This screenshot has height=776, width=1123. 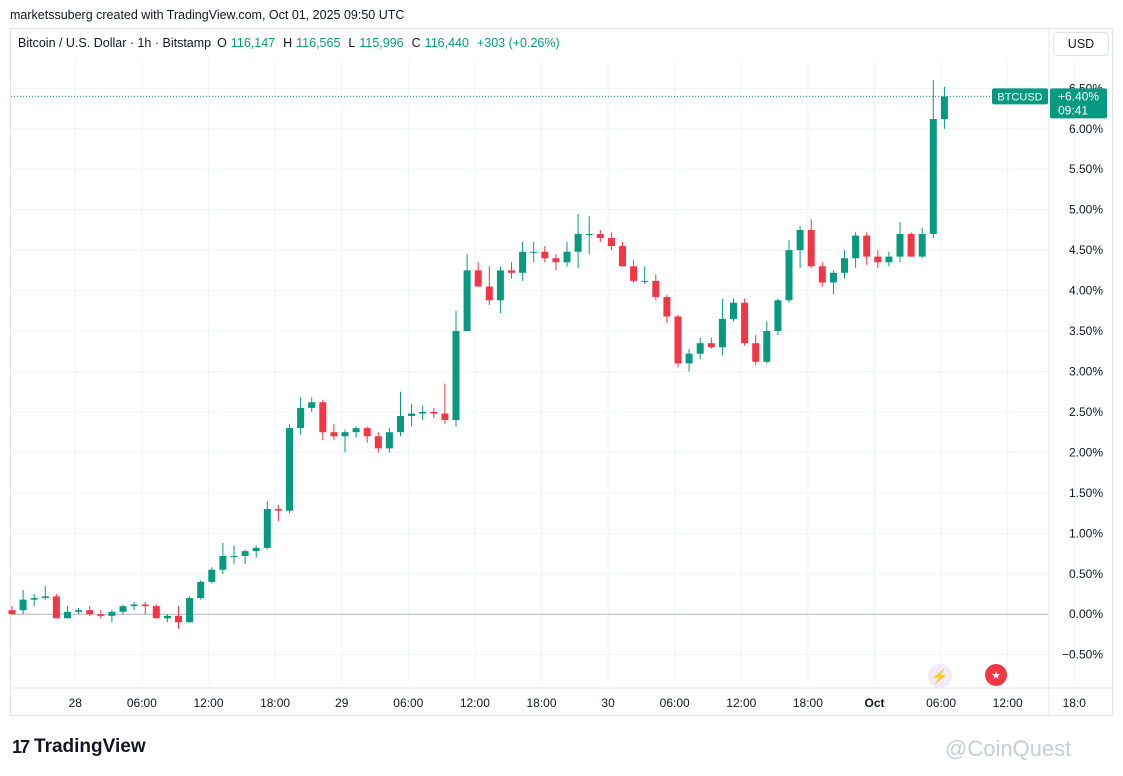 I want to click on legend-high: 116,565, so click(x=318, y=43).